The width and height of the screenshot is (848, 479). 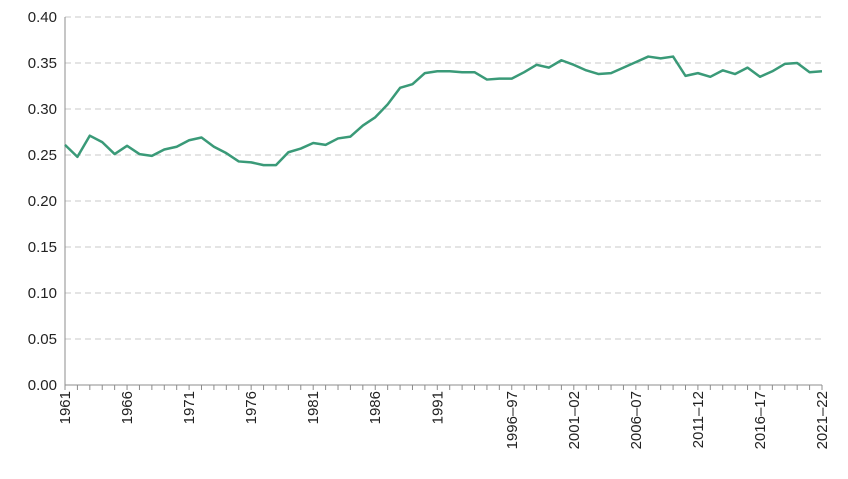 What do you see at coordinates (189, 407) in the screenshot?
I see `x-tick-label: 1971` at bounding box center [189, 407].